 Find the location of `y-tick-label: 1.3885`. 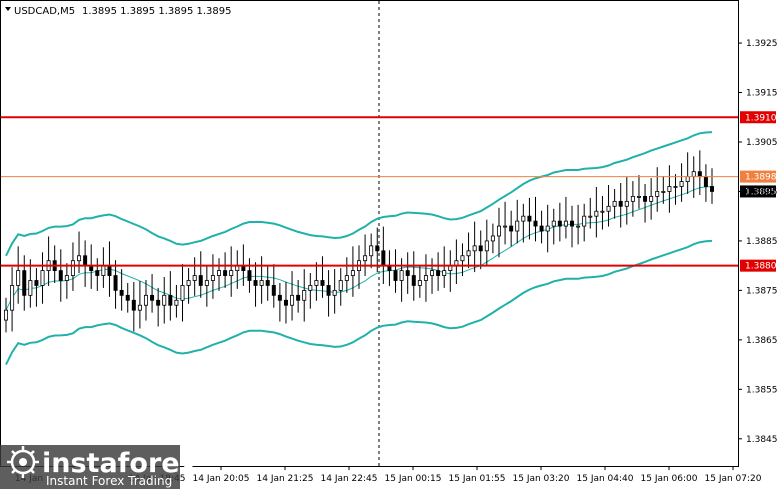

y-tick-label: 1.3885 is located at coordinates (762, 242).